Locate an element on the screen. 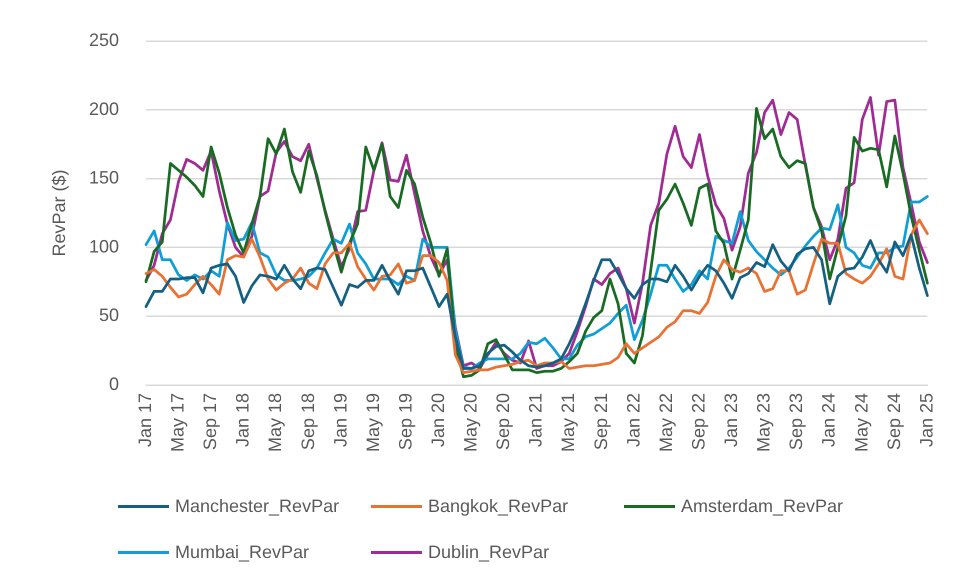  legend-label: Mumbai_RevPar is located at coordinates (242, 552).